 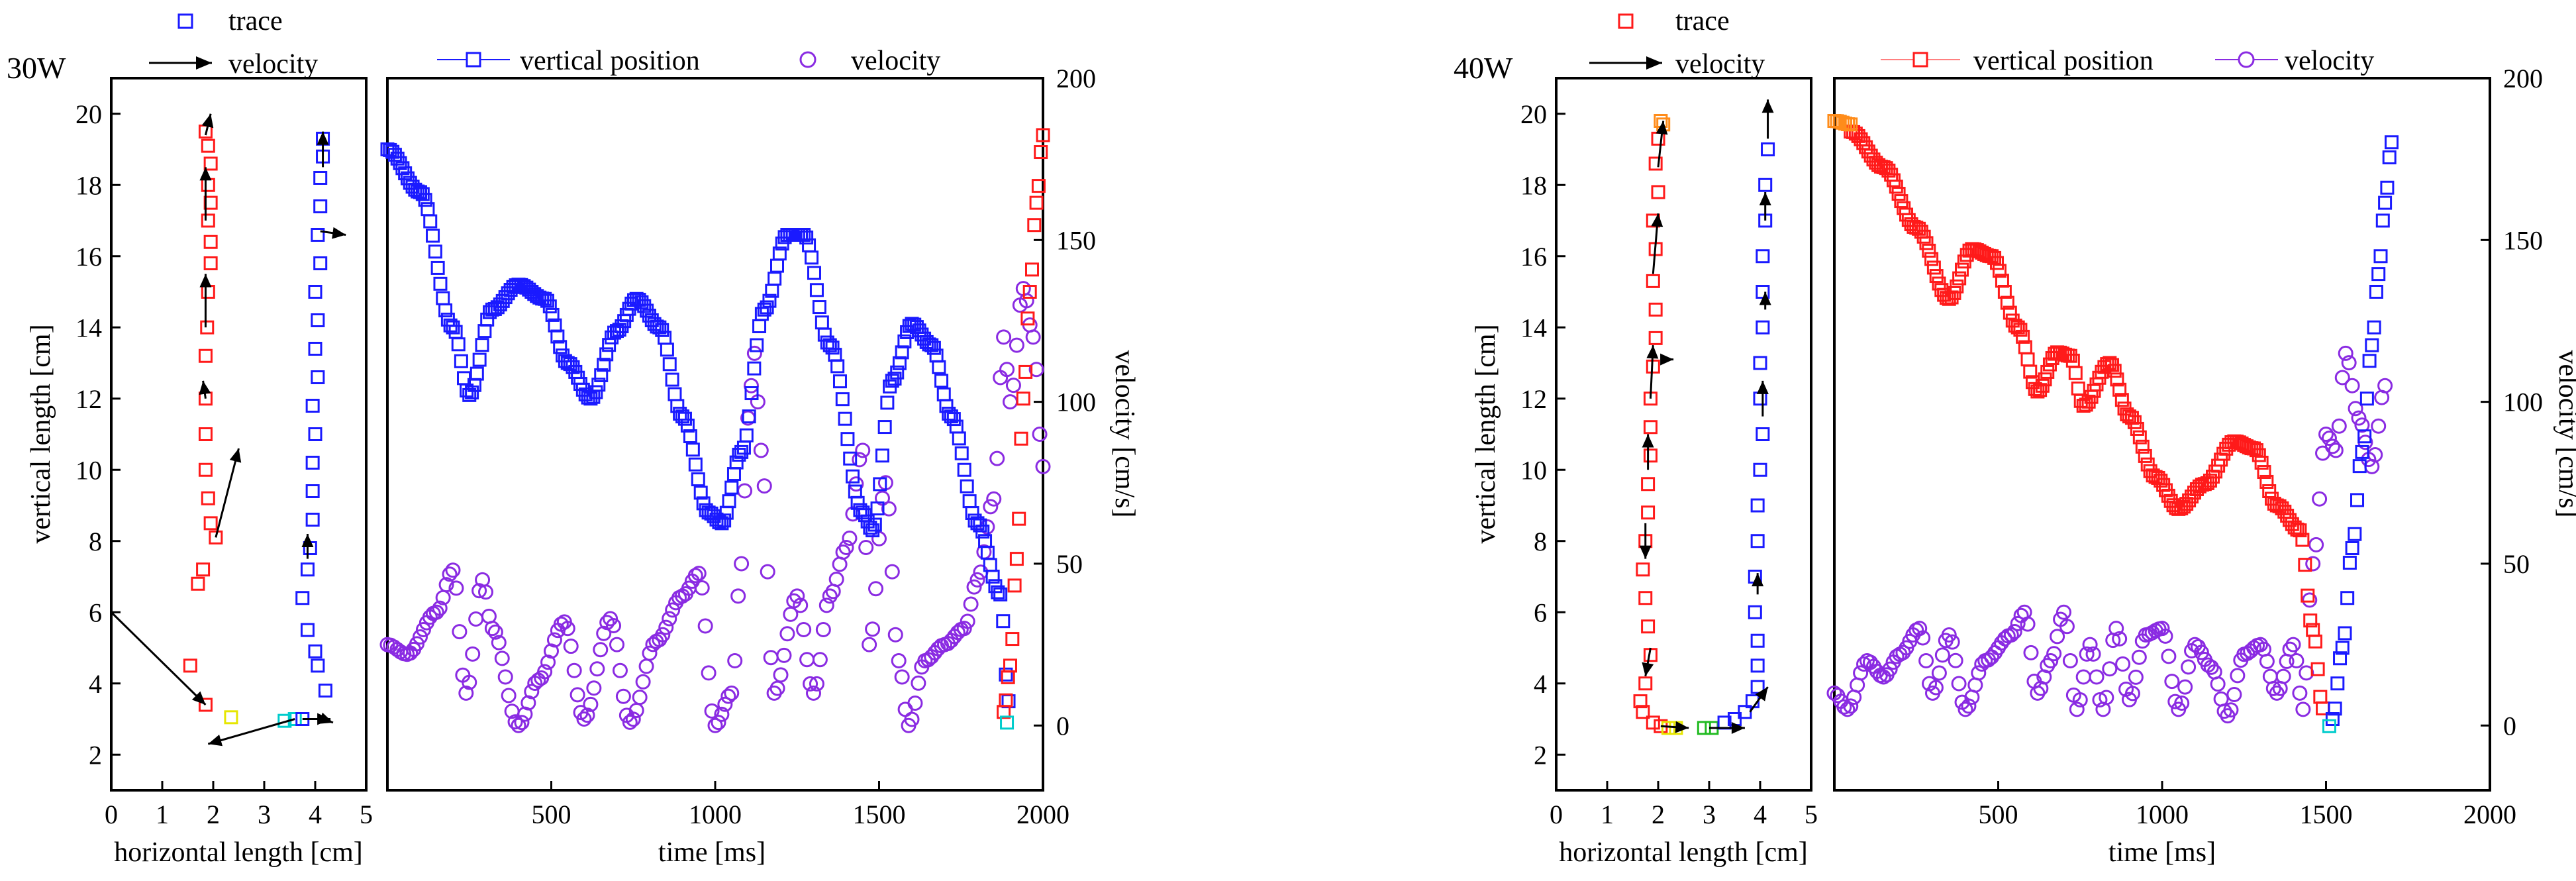 What do you see at coordinates (36, 68) in the screenshot?
I see `power-label-30w: 30W` at bounding box center [36, 68].